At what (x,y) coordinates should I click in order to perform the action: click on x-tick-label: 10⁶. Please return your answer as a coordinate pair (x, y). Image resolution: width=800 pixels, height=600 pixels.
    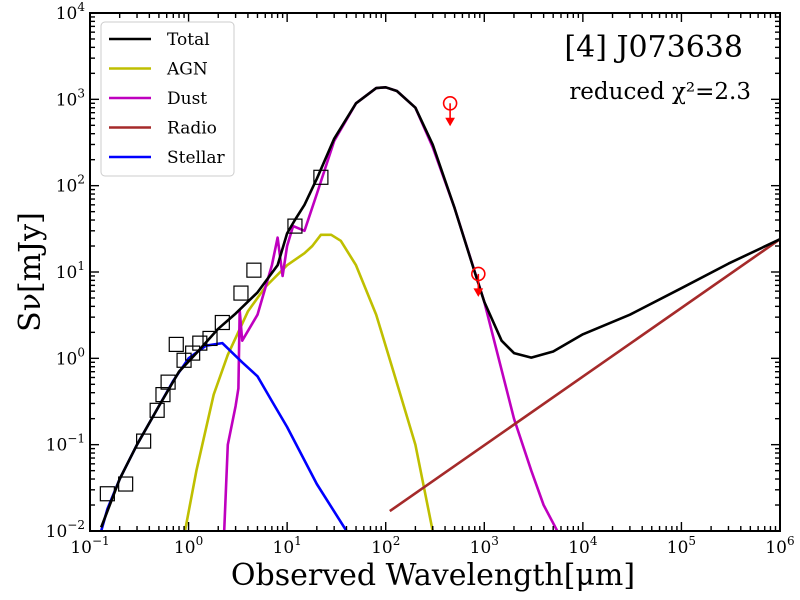
    Looking at the image, I should click on (779, 546).